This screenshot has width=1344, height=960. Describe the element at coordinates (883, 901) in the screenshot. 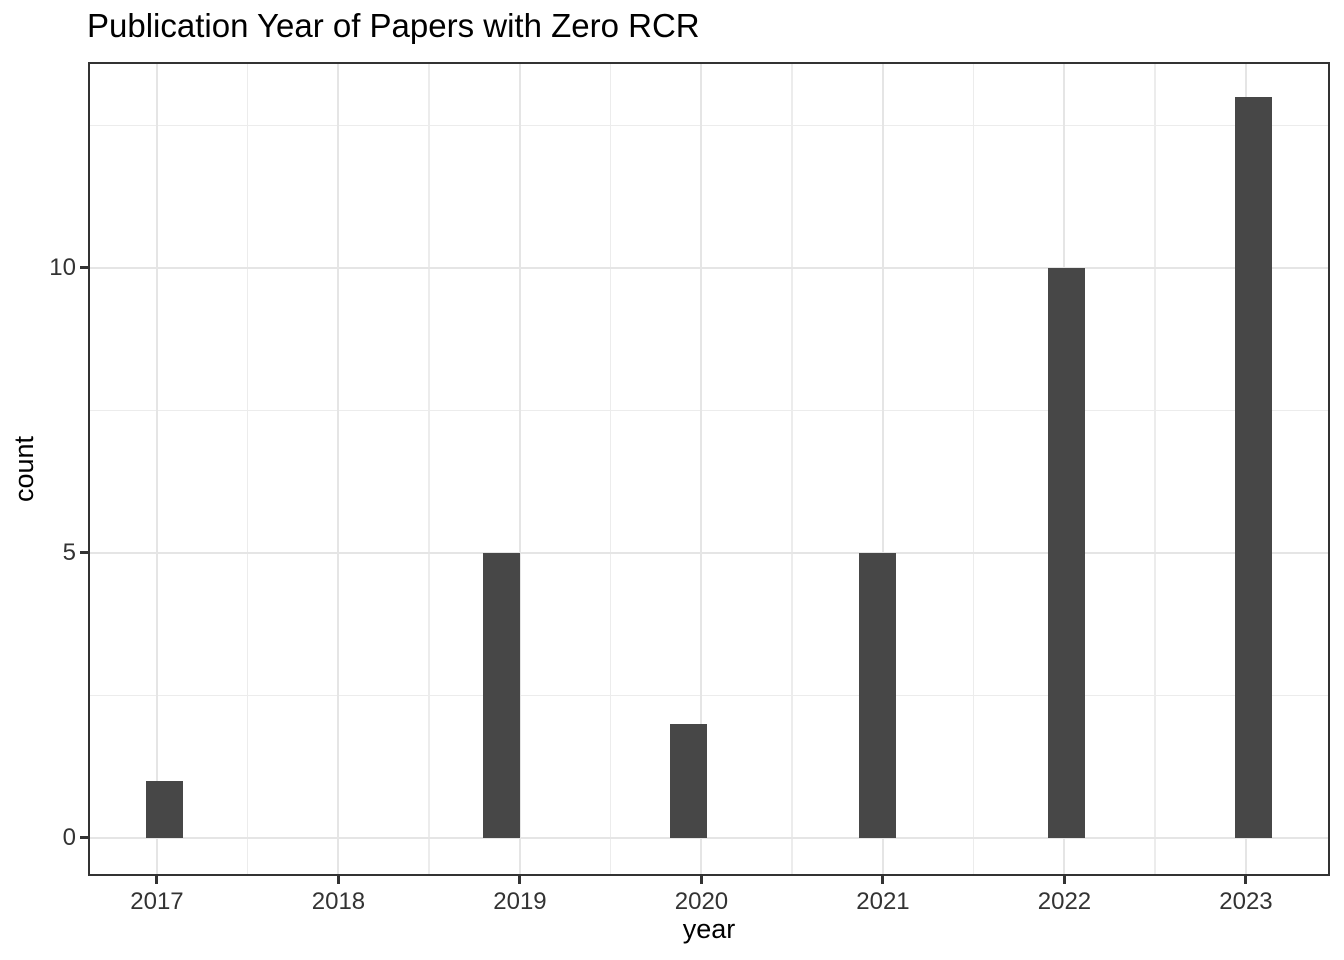

I see `x-tick-label: 2021` at that location.